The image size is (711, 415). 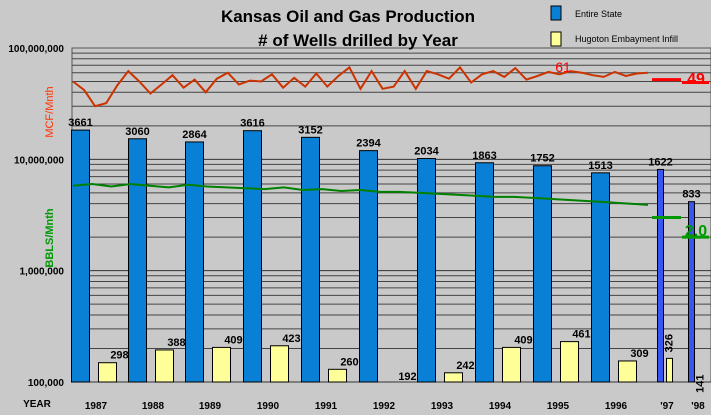 I want to click on x-tick-label: 1991, so click(x=326, y=406).